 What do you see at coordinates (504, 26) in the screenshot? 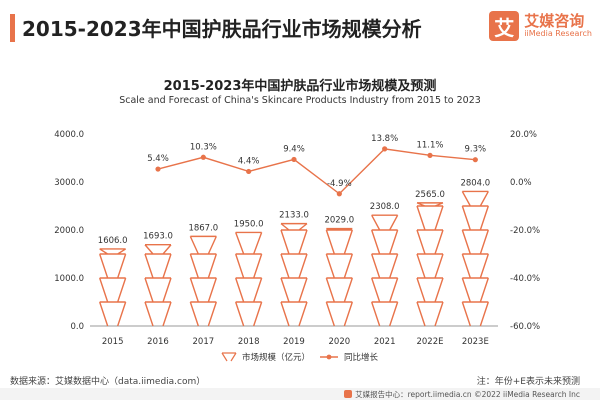
I see `logo-icon: 艾` at bounding box center [504, 26].